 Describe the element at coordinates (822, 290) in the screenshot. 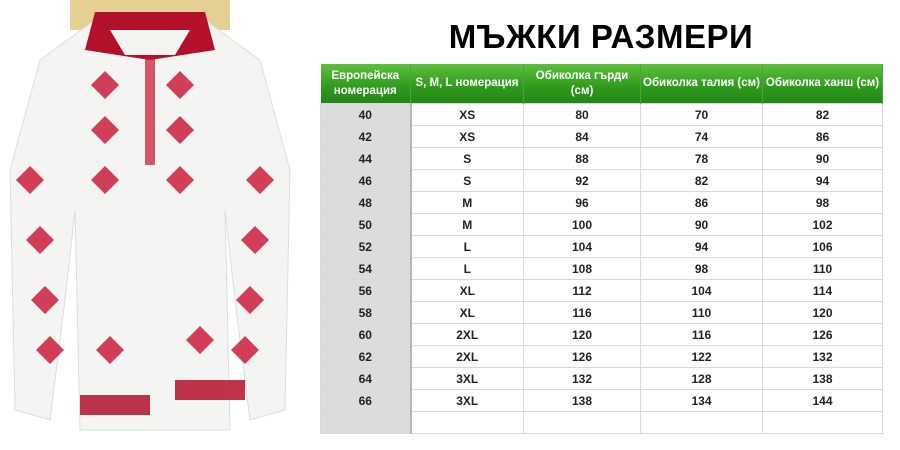

I see `table-cell: 114` at that location.